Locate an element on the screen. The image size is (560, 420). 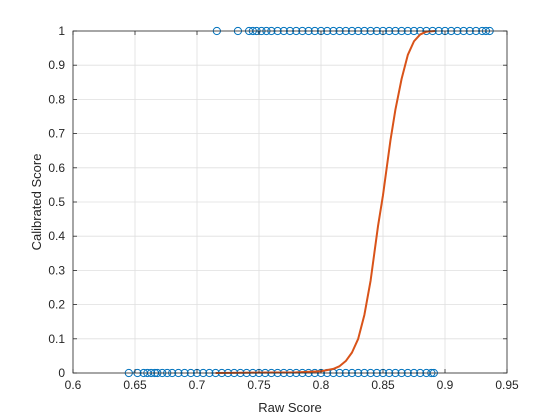
x-tick-label: 0.7 is located at coordinates (197, 385).